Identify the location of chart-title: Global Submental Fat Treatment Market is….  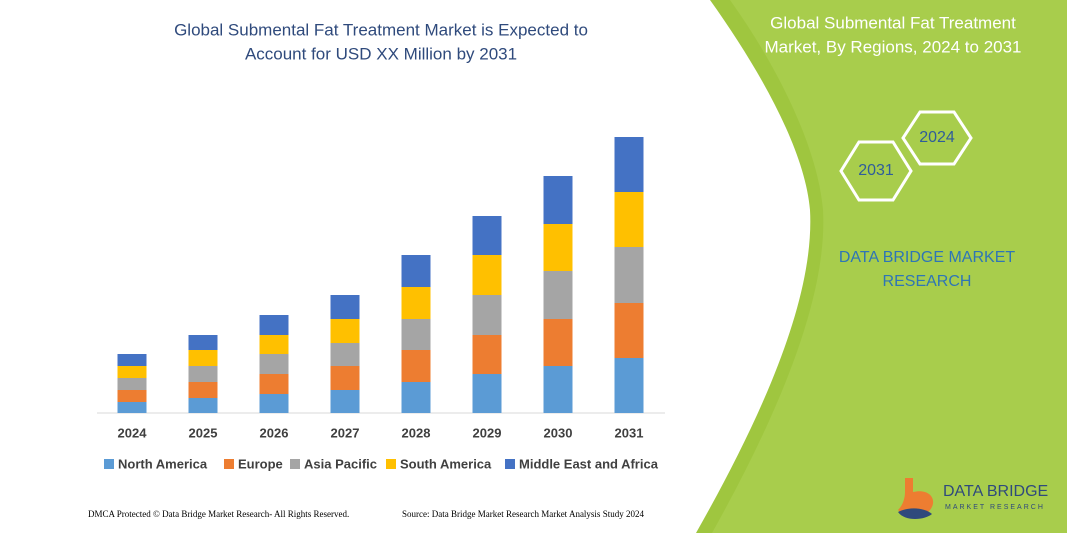
(381, 29).